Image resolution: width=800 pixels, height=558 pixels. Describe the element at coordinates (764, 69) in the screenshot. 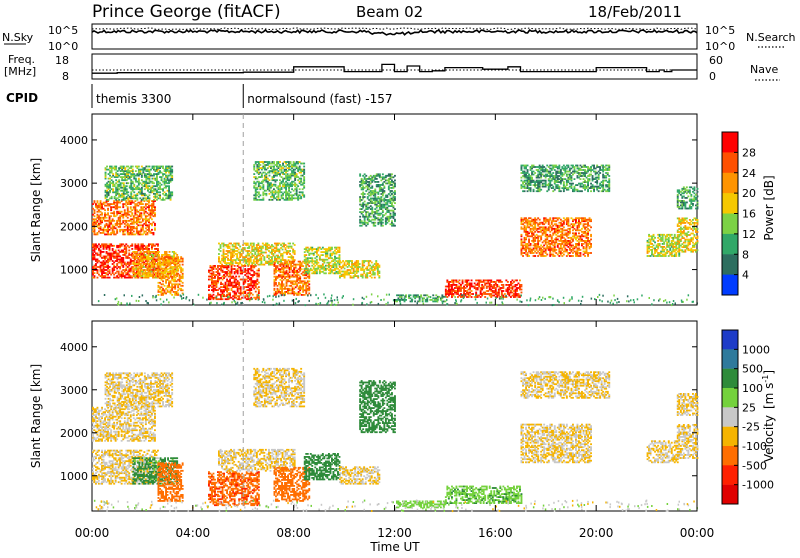

I see `nave-label: Nave` at that location.